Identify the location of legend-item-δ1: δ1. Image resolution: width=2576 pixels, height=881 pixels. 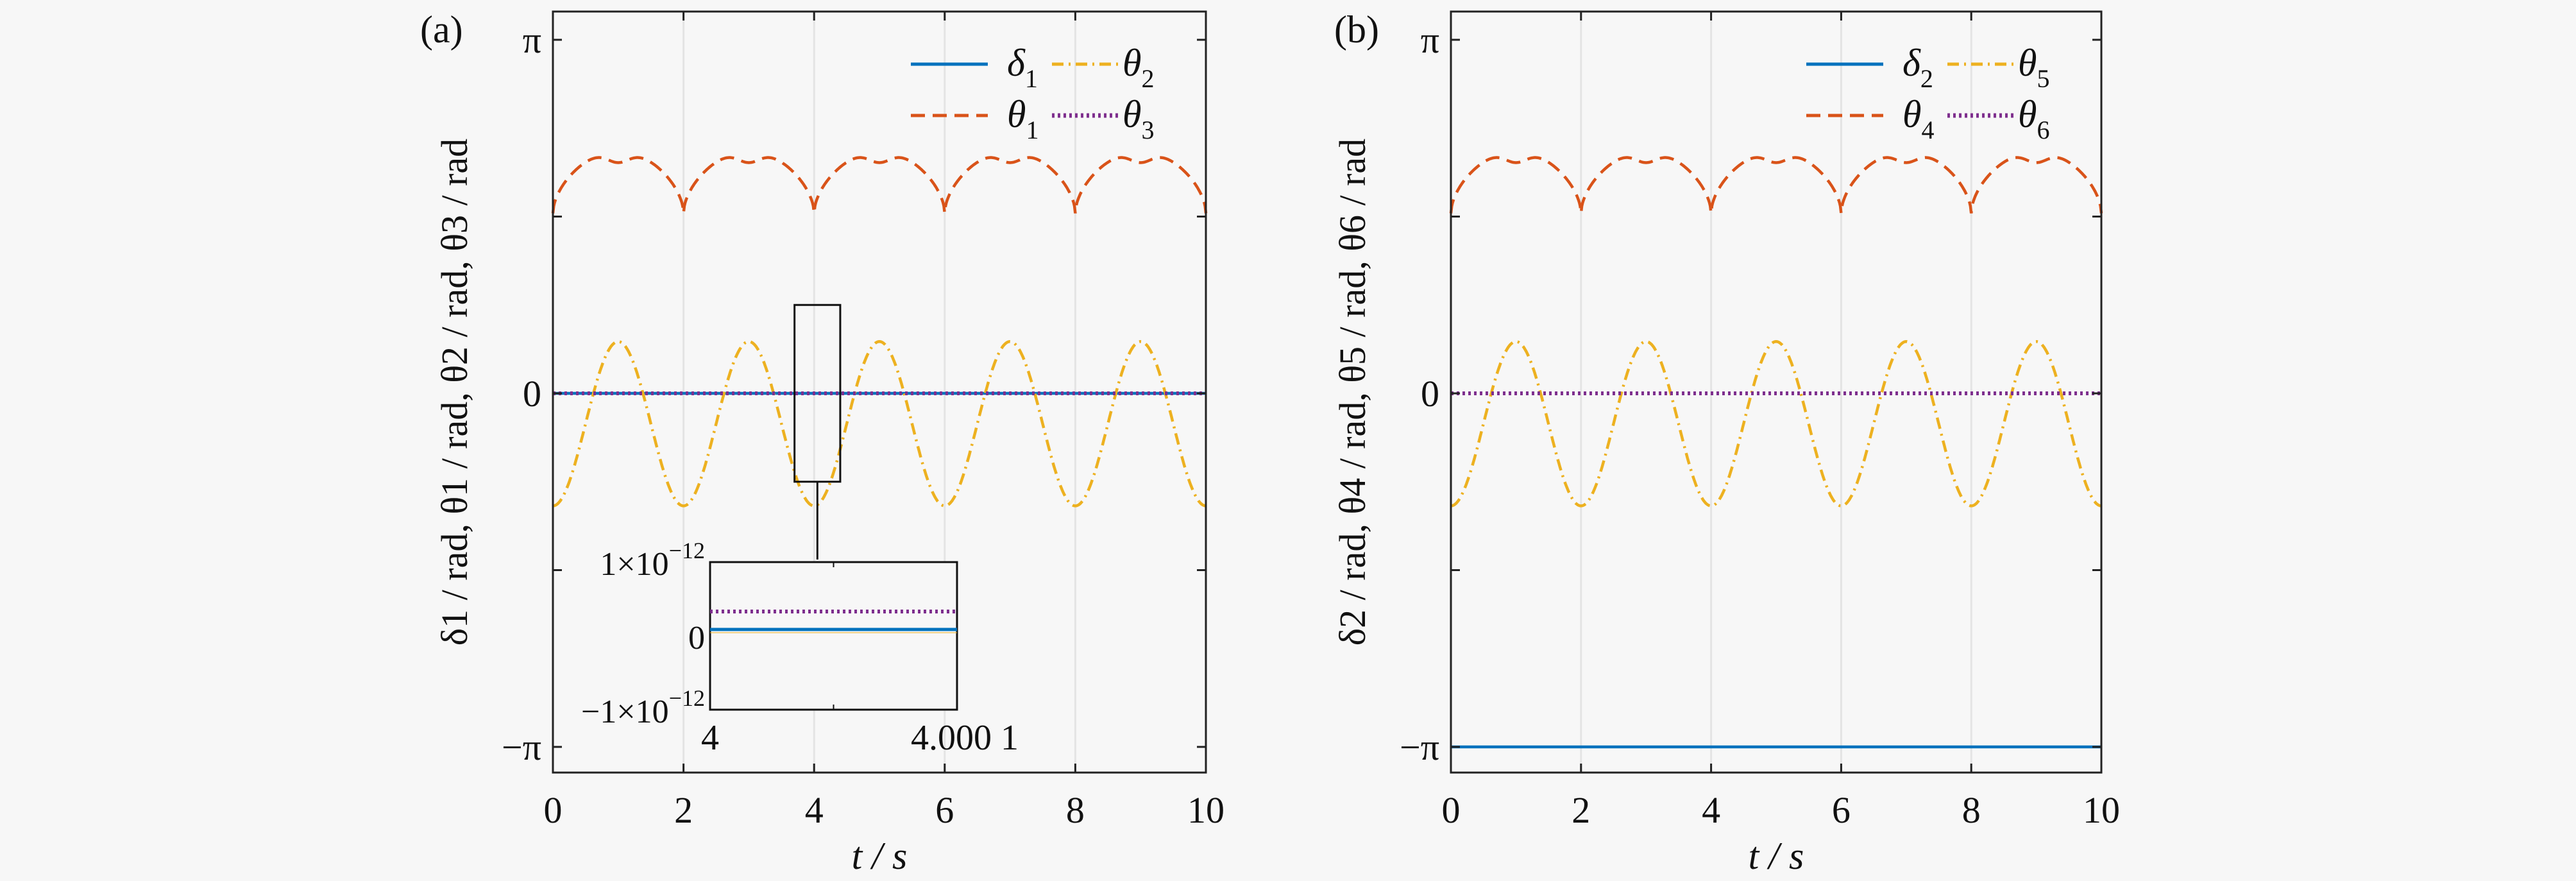
(974, 67).